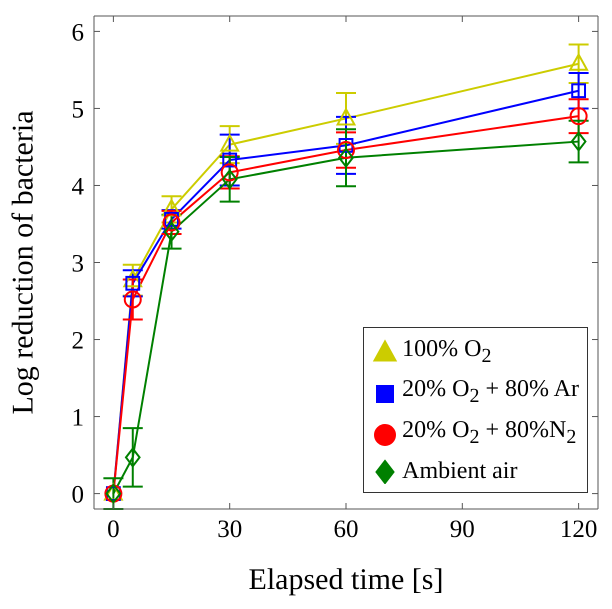 This screenshot has height=609, width=612. Describe the element at coordinates (113, 529) in the screenshot. I see `x-tick-label: 0` at that location.